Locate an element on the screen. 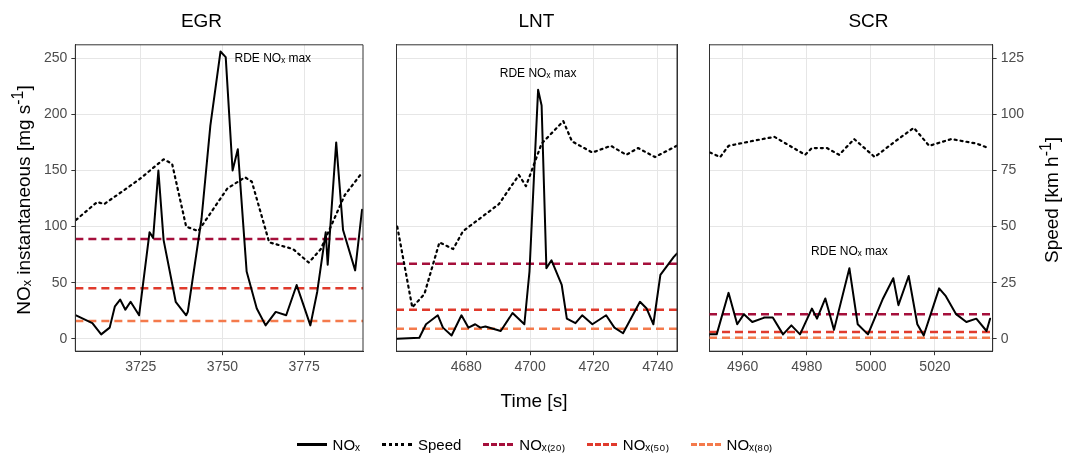 The width and height of the screenshot is (1069, 457). chart-title: LNT is located at coordinates (536, 20).